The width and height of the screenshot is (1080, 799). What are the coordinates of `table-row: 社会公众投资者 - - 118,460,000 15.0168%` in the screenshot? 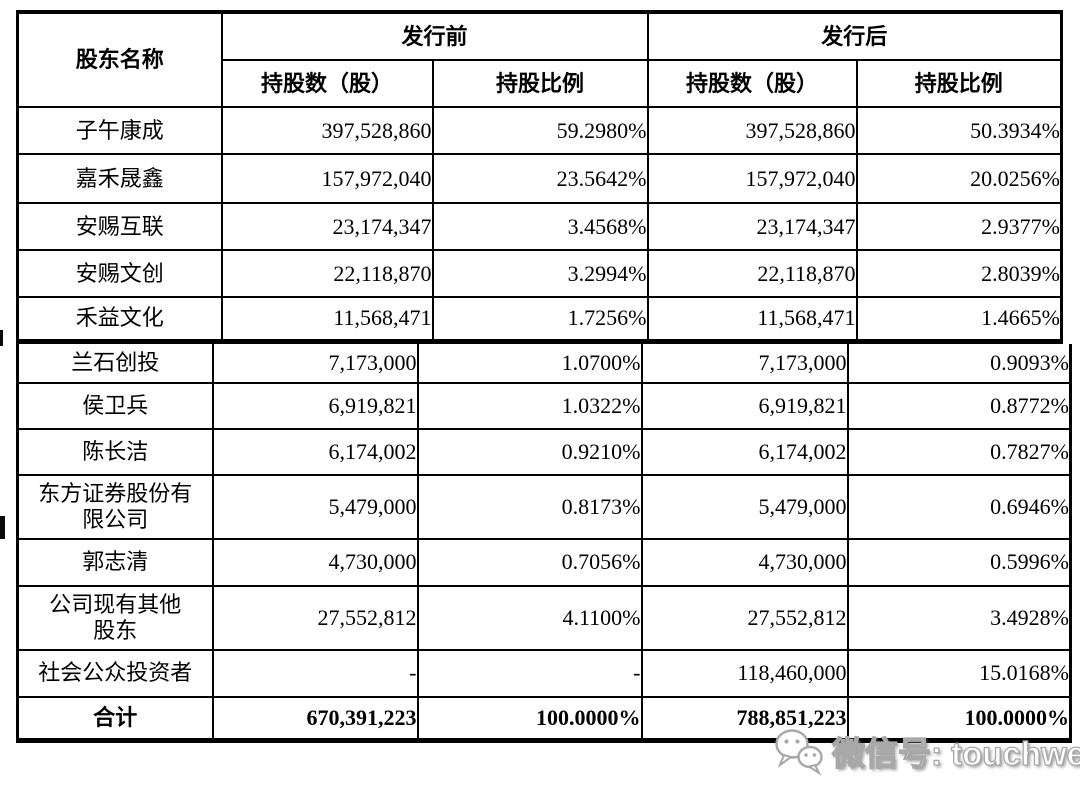 It's located at (544, 673).